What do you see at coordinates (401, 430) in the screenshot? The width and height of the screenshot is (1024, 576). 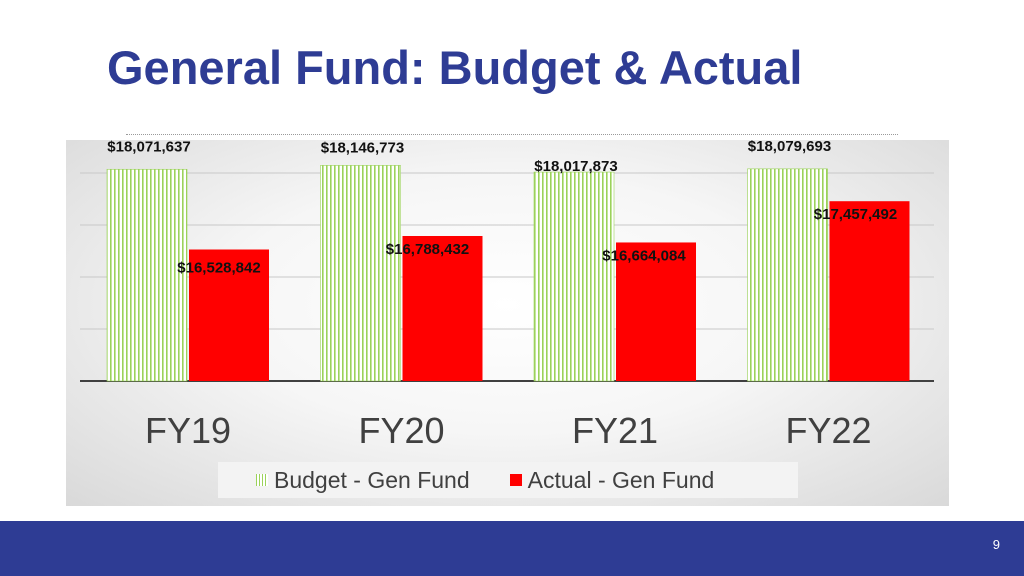 I see `category-label-fy20: FY20` at bounding box center [401, 430].